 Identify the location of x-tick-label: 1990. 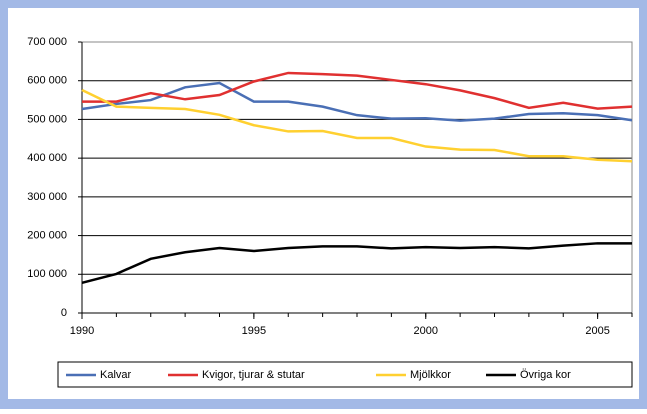
(82, 331).